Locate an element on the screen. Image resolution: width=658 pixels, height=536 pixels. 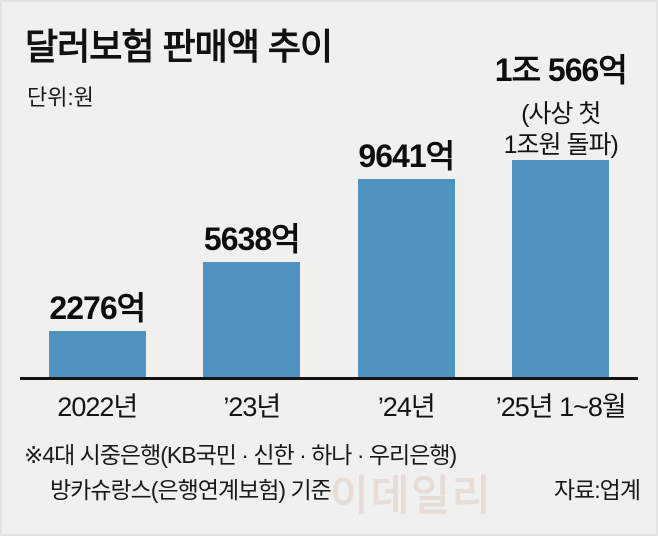
bar-column-2024: 9641억 is located at coordinates (406, 259).